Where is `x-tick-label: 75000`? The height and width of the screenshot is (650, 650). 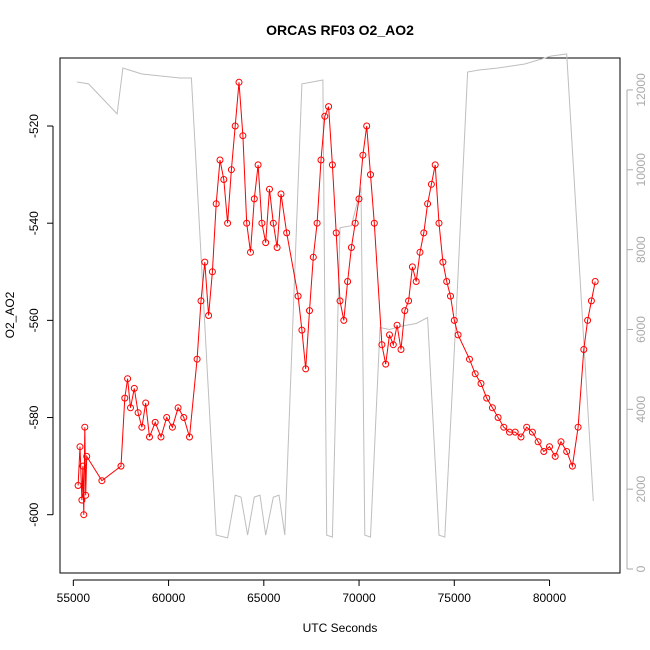 x-tick-label: 75000 is located at coordinates (455, 598).